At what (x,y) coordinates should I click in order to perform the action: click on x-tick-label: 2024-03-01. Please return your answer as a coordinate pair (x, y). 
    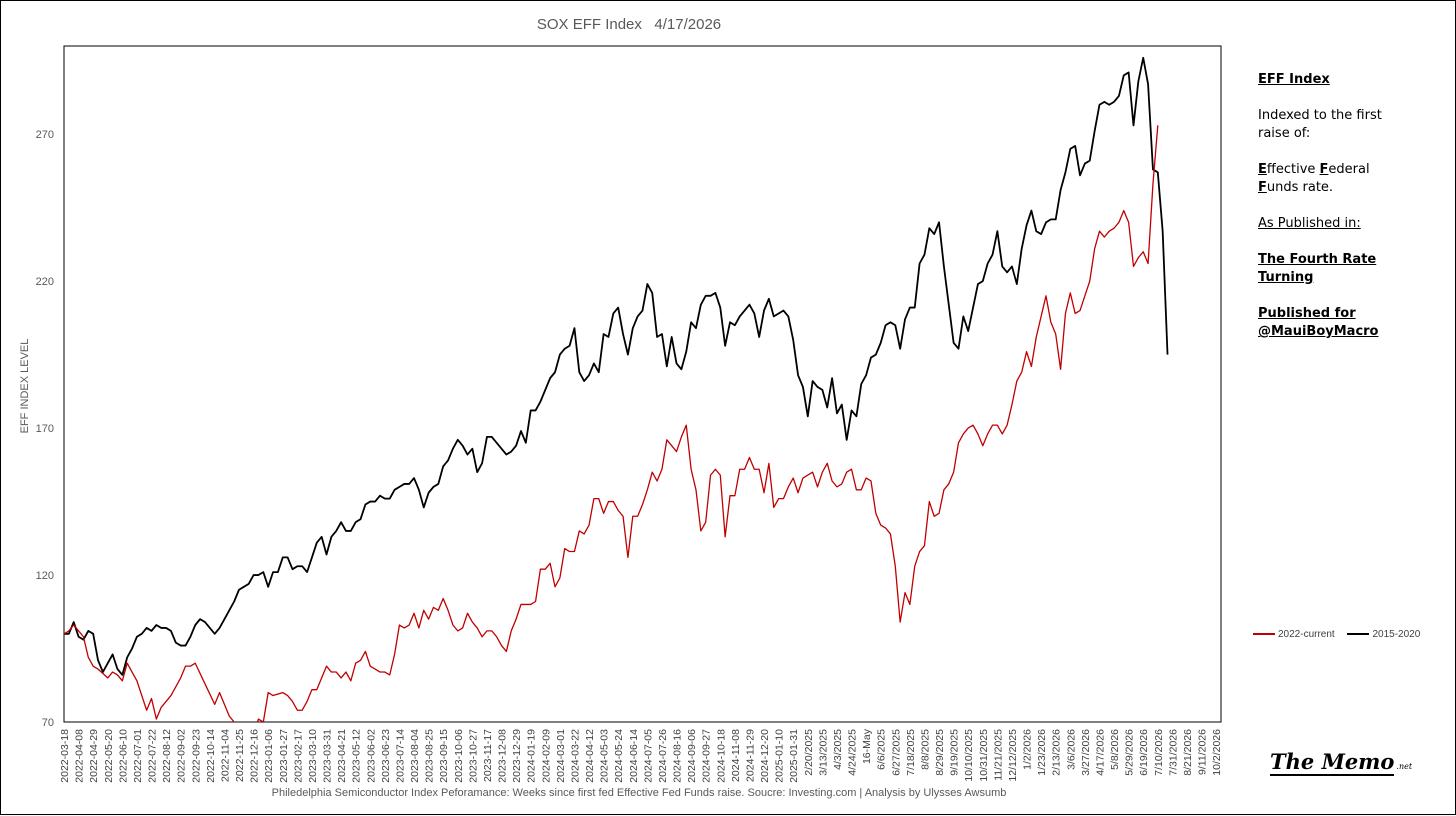
    Looking at the image, I should click on (561, 756).